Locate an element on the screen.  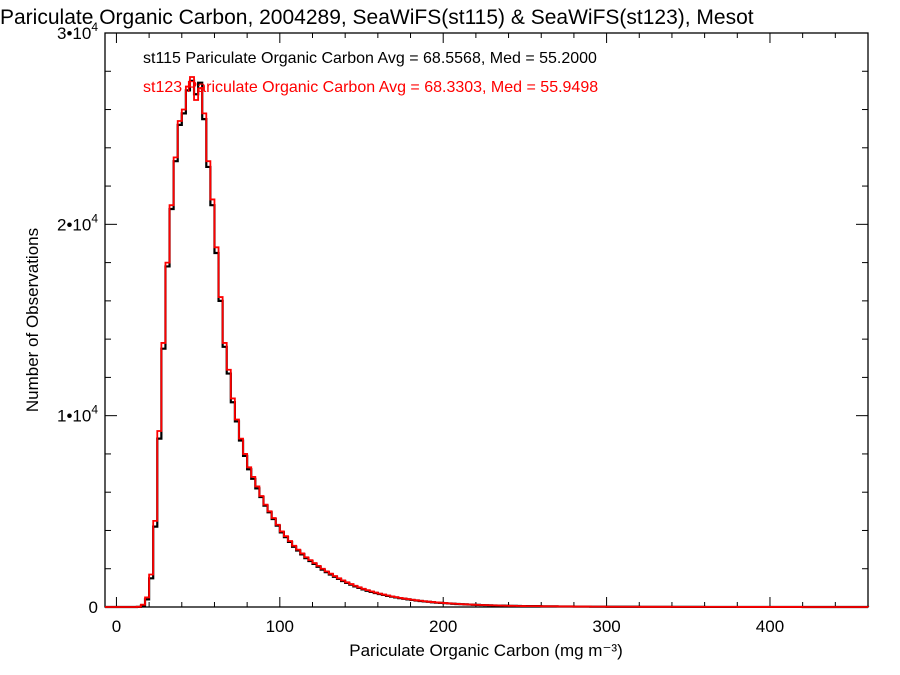
y-tick-labels: 0 1•104 2•104 3•104 is located at coordinates (77, 318).